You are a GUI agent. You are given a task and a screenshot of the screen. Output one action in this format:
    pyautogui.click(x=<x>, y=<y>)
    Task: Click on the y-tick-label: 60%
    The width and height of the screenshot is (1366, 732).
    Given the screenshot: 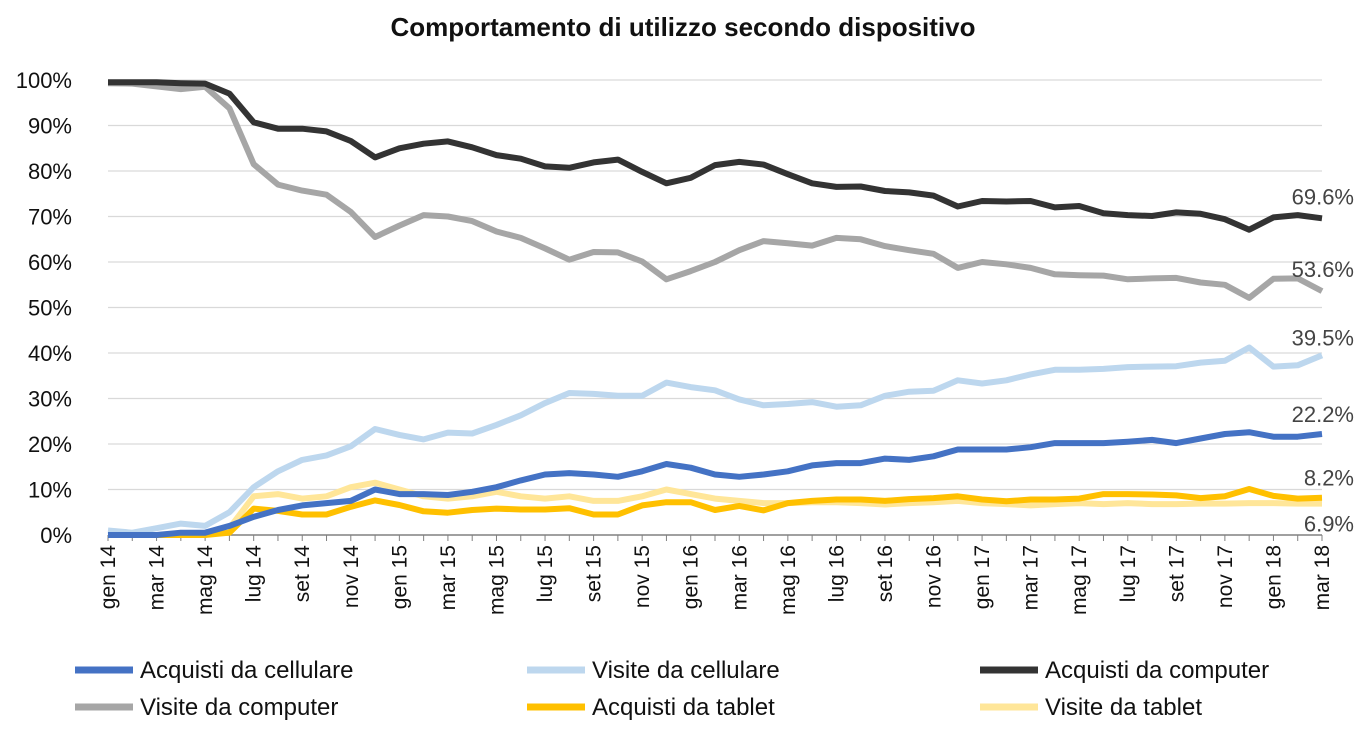 What is the action you would take?
    pyautogui.click(x=50, y=262)
    